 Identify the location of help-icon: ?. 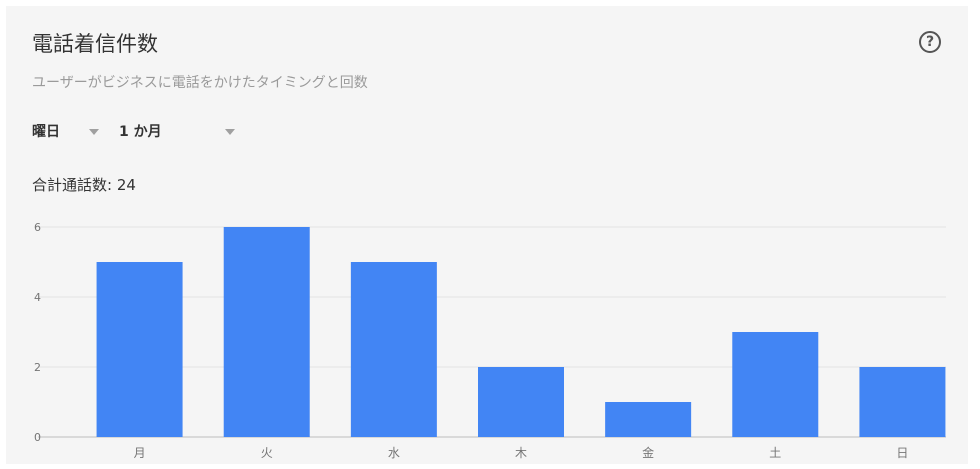
(930, 42).